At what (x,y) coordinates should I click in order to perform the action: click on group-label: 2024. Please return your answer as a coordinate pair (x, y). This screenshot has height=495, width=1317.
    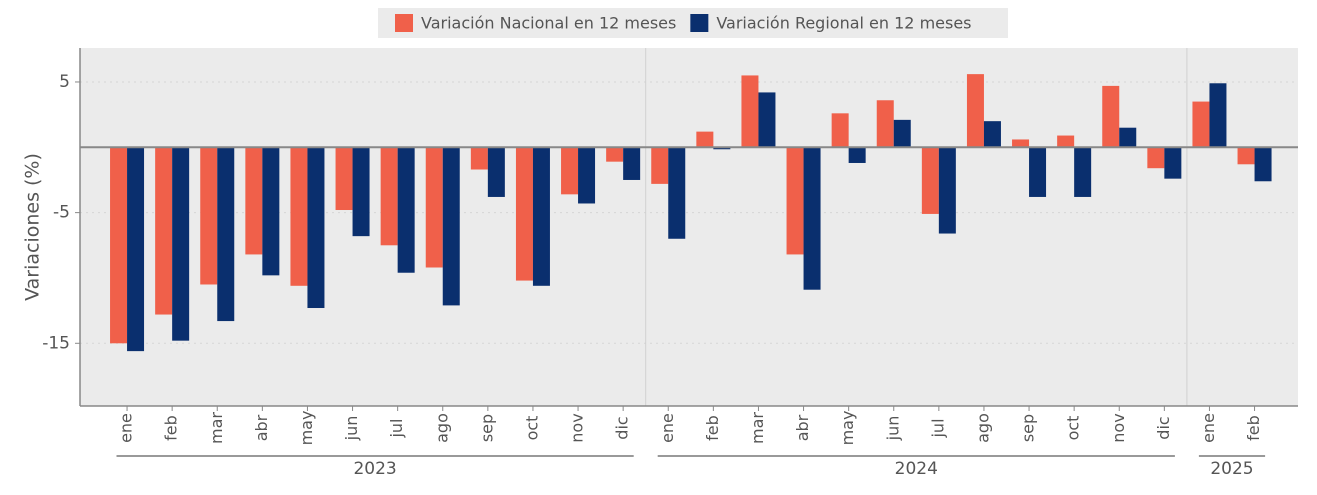
    Looking at the image, I should click on (916, 469).